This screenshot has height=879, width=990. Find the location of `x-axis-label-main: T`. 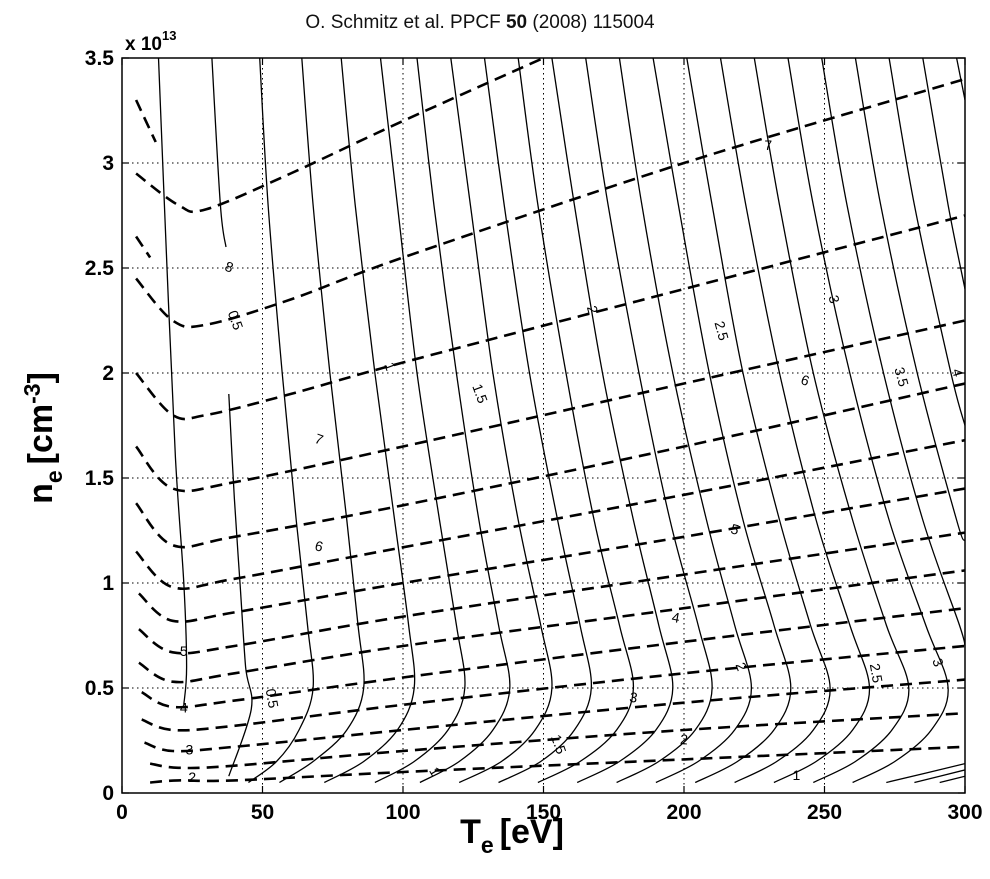

x-axis-label-main: T is located at coordinates (470, 832).